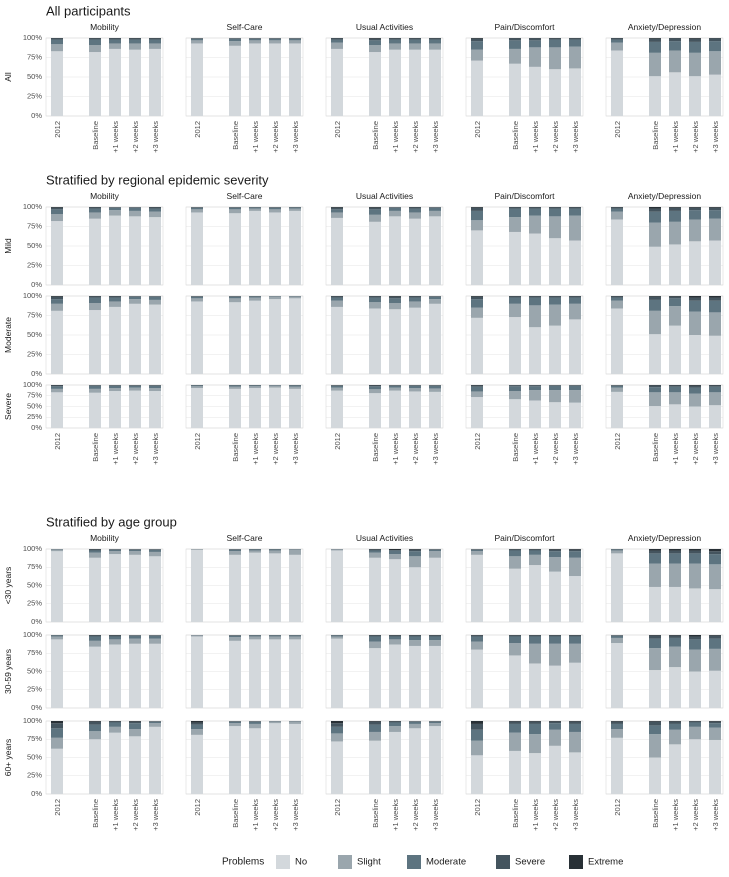  What do you see at coordinates (8, 758) in the screenshot?
I see `row-label: 60+ years` at bounding box center [8, 758].